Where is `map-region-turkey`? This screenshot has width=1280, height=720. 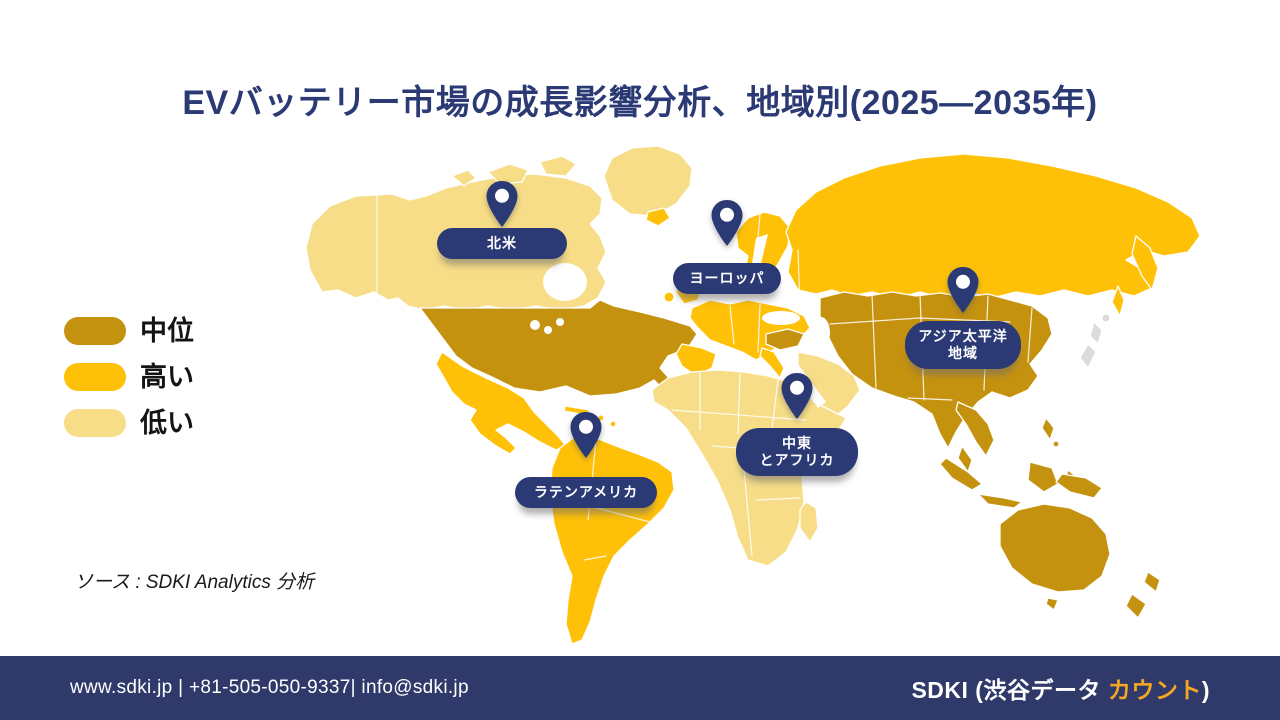
map-region-turkey is located at coordinates (785, 339).